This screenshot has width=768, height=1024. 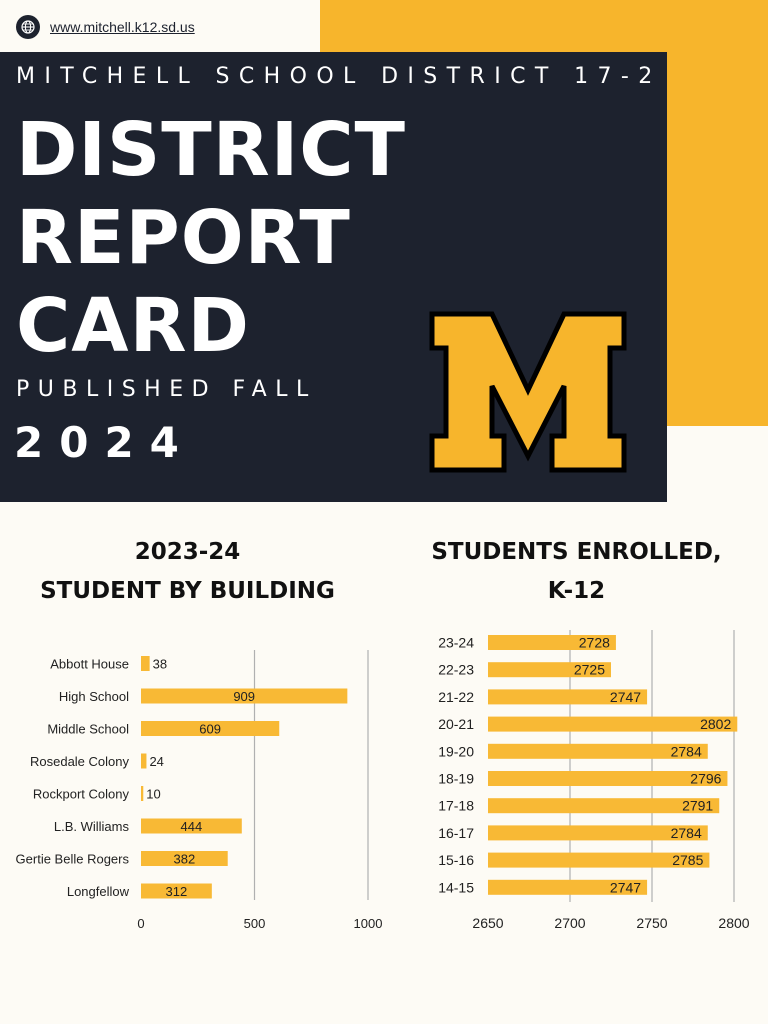 I want to click on x-tick-label: 2800, so click(x=733, y=923).